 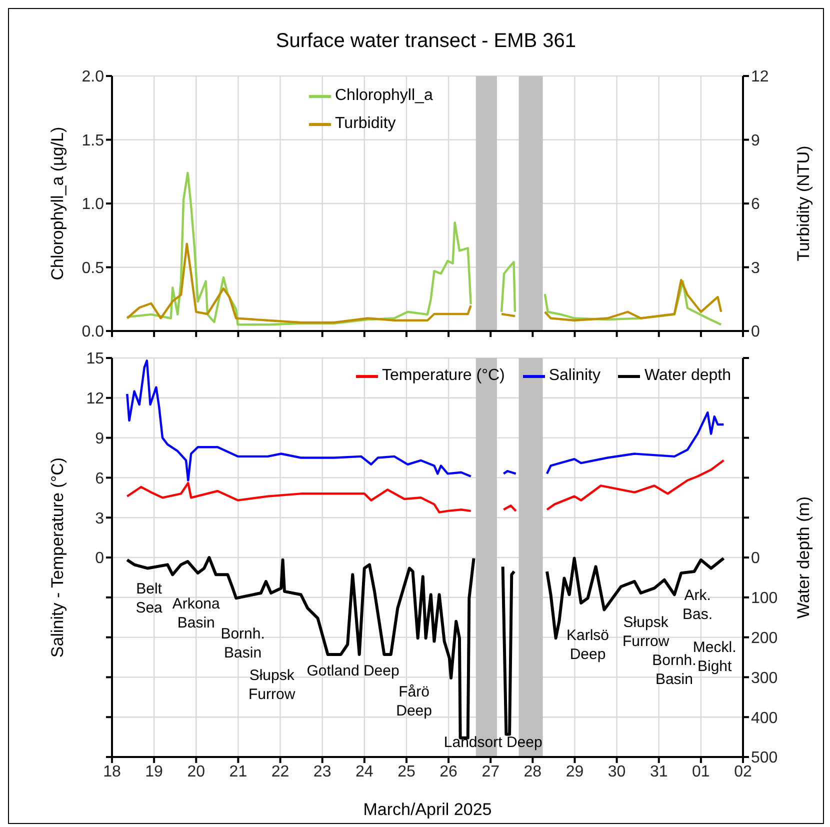 I want to click on x-axis-title: March/April 2025, so click(x=427, y=809).